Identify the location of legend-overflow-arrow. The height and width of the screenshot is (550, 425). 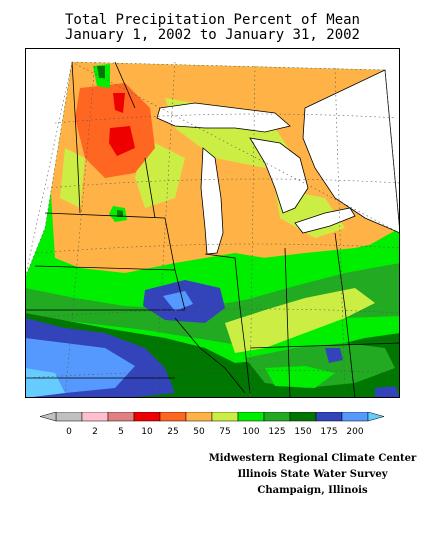
(376, 417).